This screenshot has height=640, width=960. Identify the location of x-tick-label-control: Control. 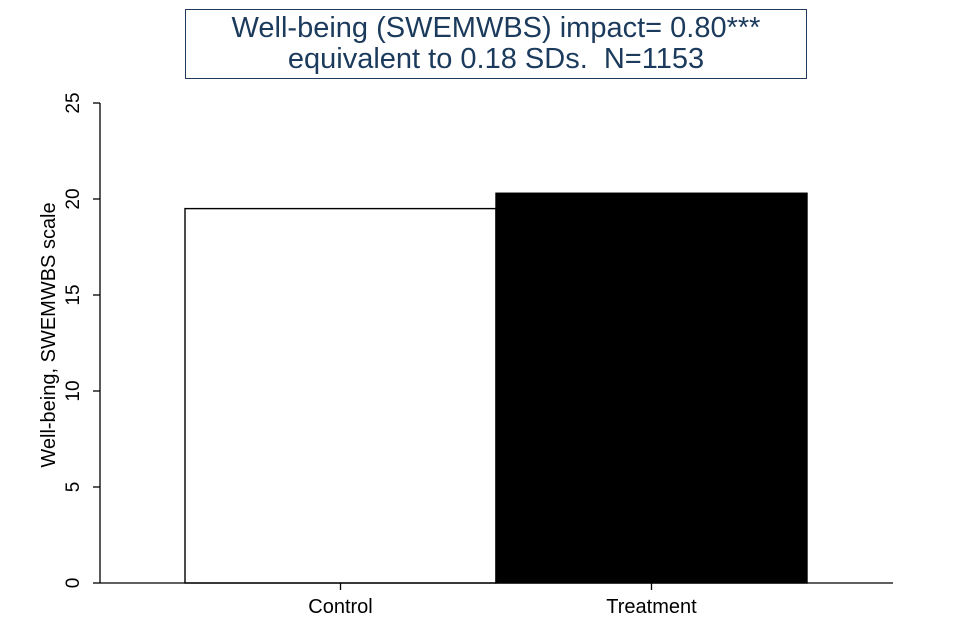
(340, 607).